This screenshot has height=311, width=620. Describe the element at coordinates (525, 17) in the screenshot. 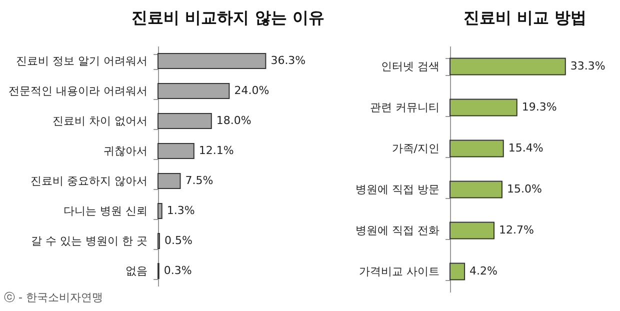

I see `chart-title: 진료비 비교 방법` at that location.